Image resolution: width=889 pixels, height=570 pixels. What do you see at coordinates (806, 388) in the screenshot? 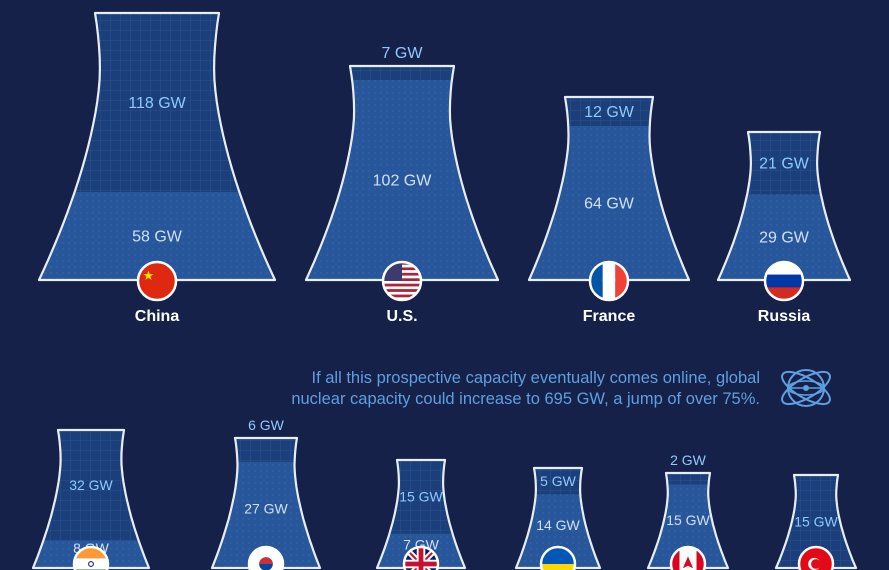
I see `atom-icon` at bounding box center [806, 388].